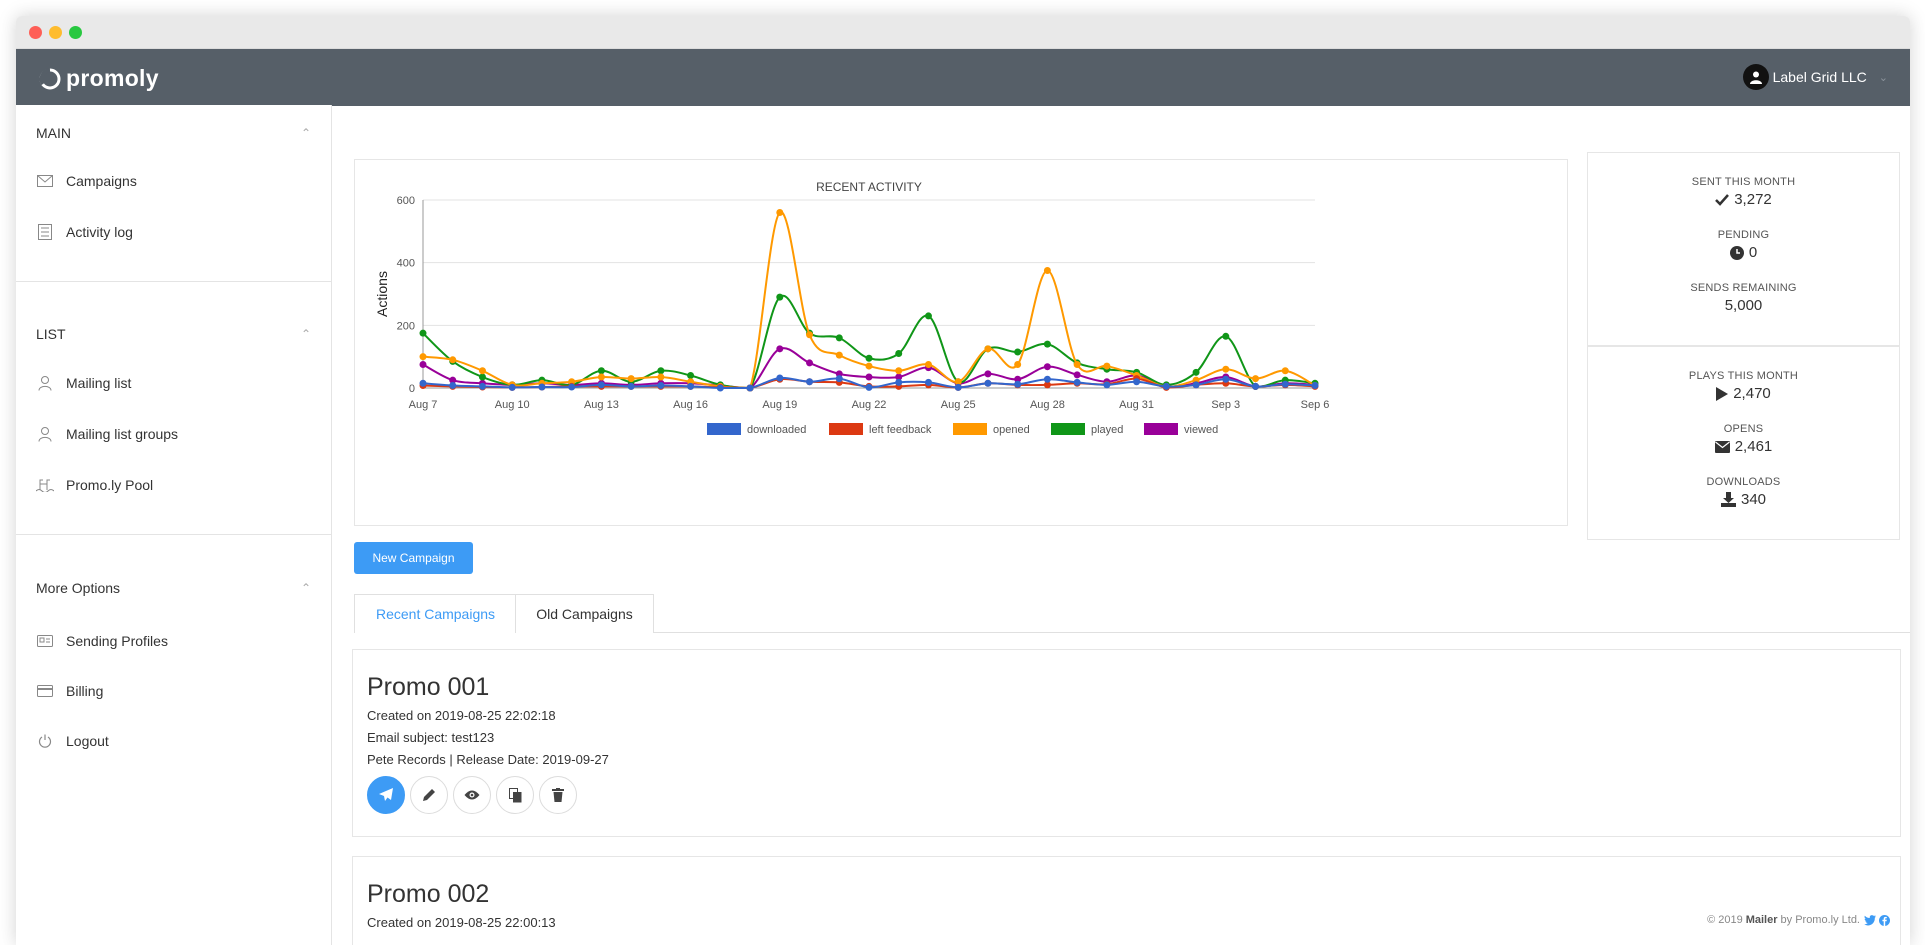  I want to click on footer-company: by Promo.ly Ltd., so click(1820, 920).